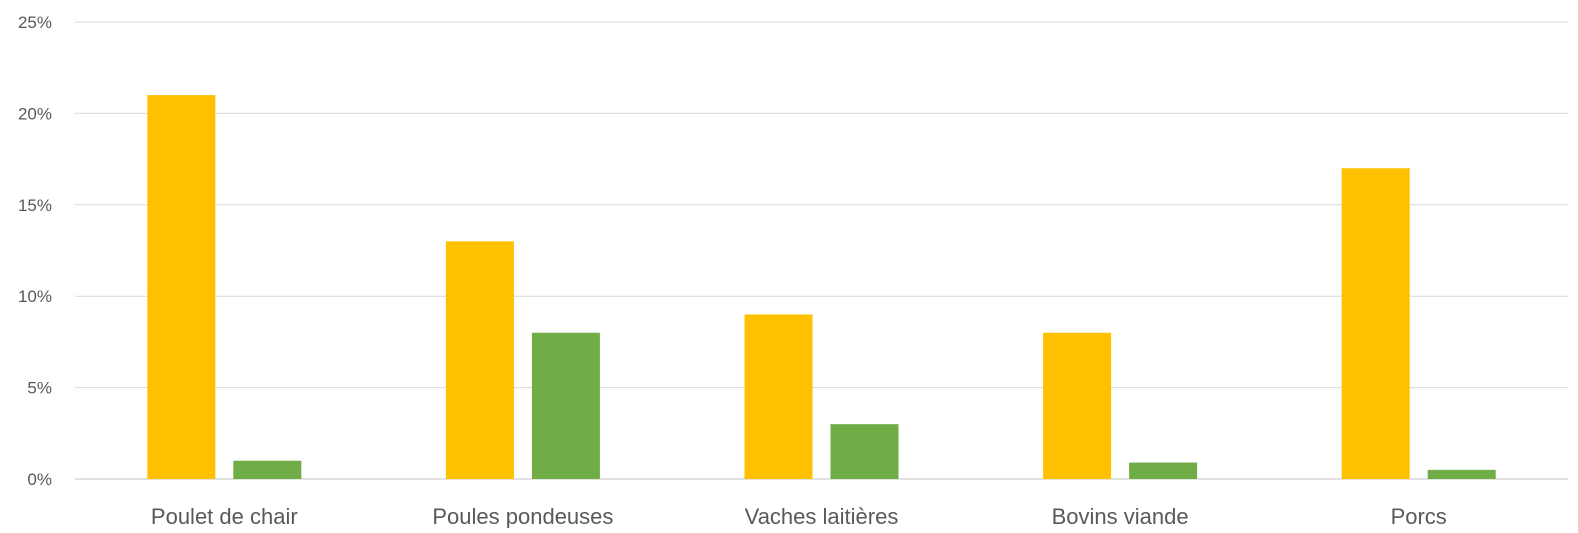 The height and width of the screenshot is (533, 1578). I want to click on y-tick-label: 20%, so click(35, 113).